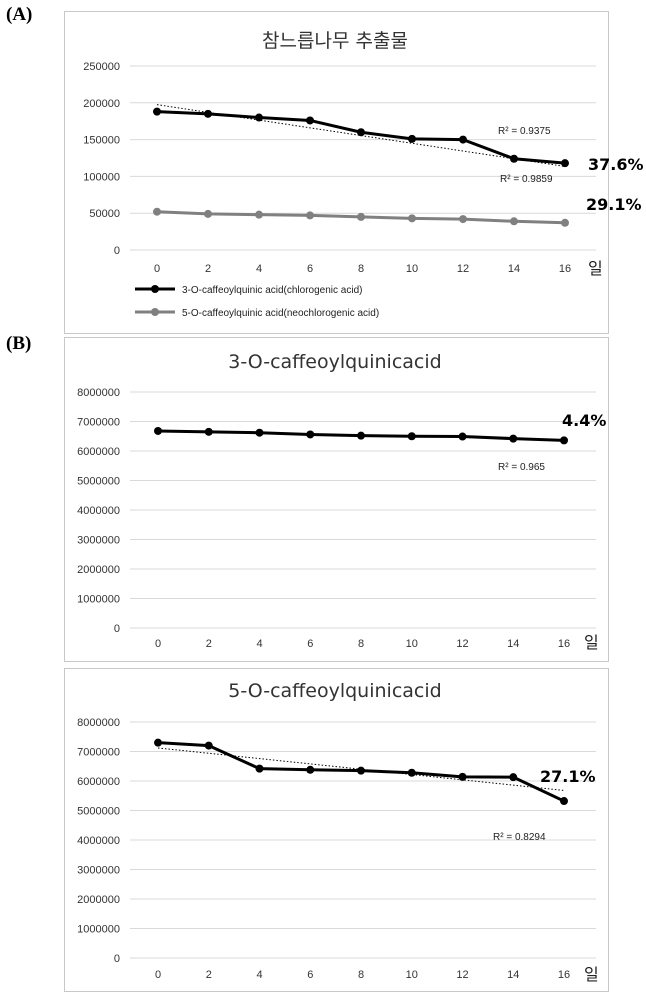  I want to click on chart-b2-x-tick-label: 14, so click(513, 975).